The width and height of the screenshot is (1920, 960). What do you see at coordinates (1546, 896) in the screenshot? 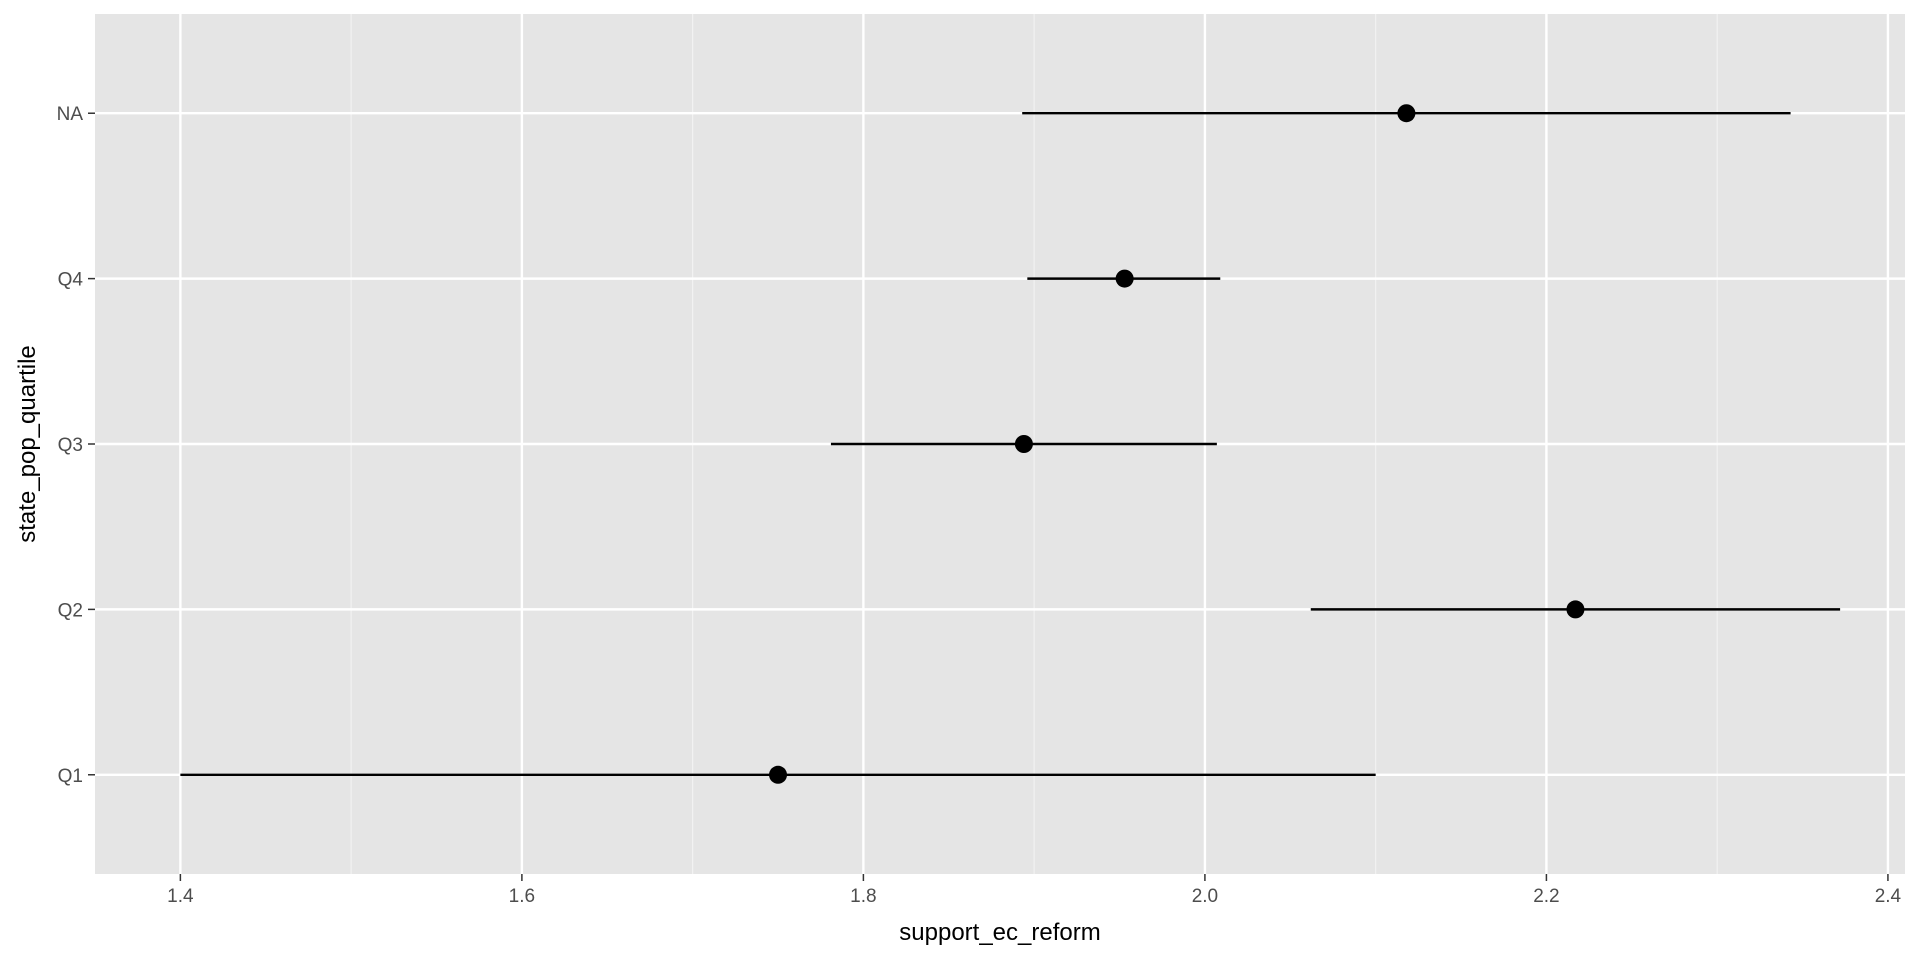
I see `x-tick-label: 2.2` at bounding box center [1546, 896].